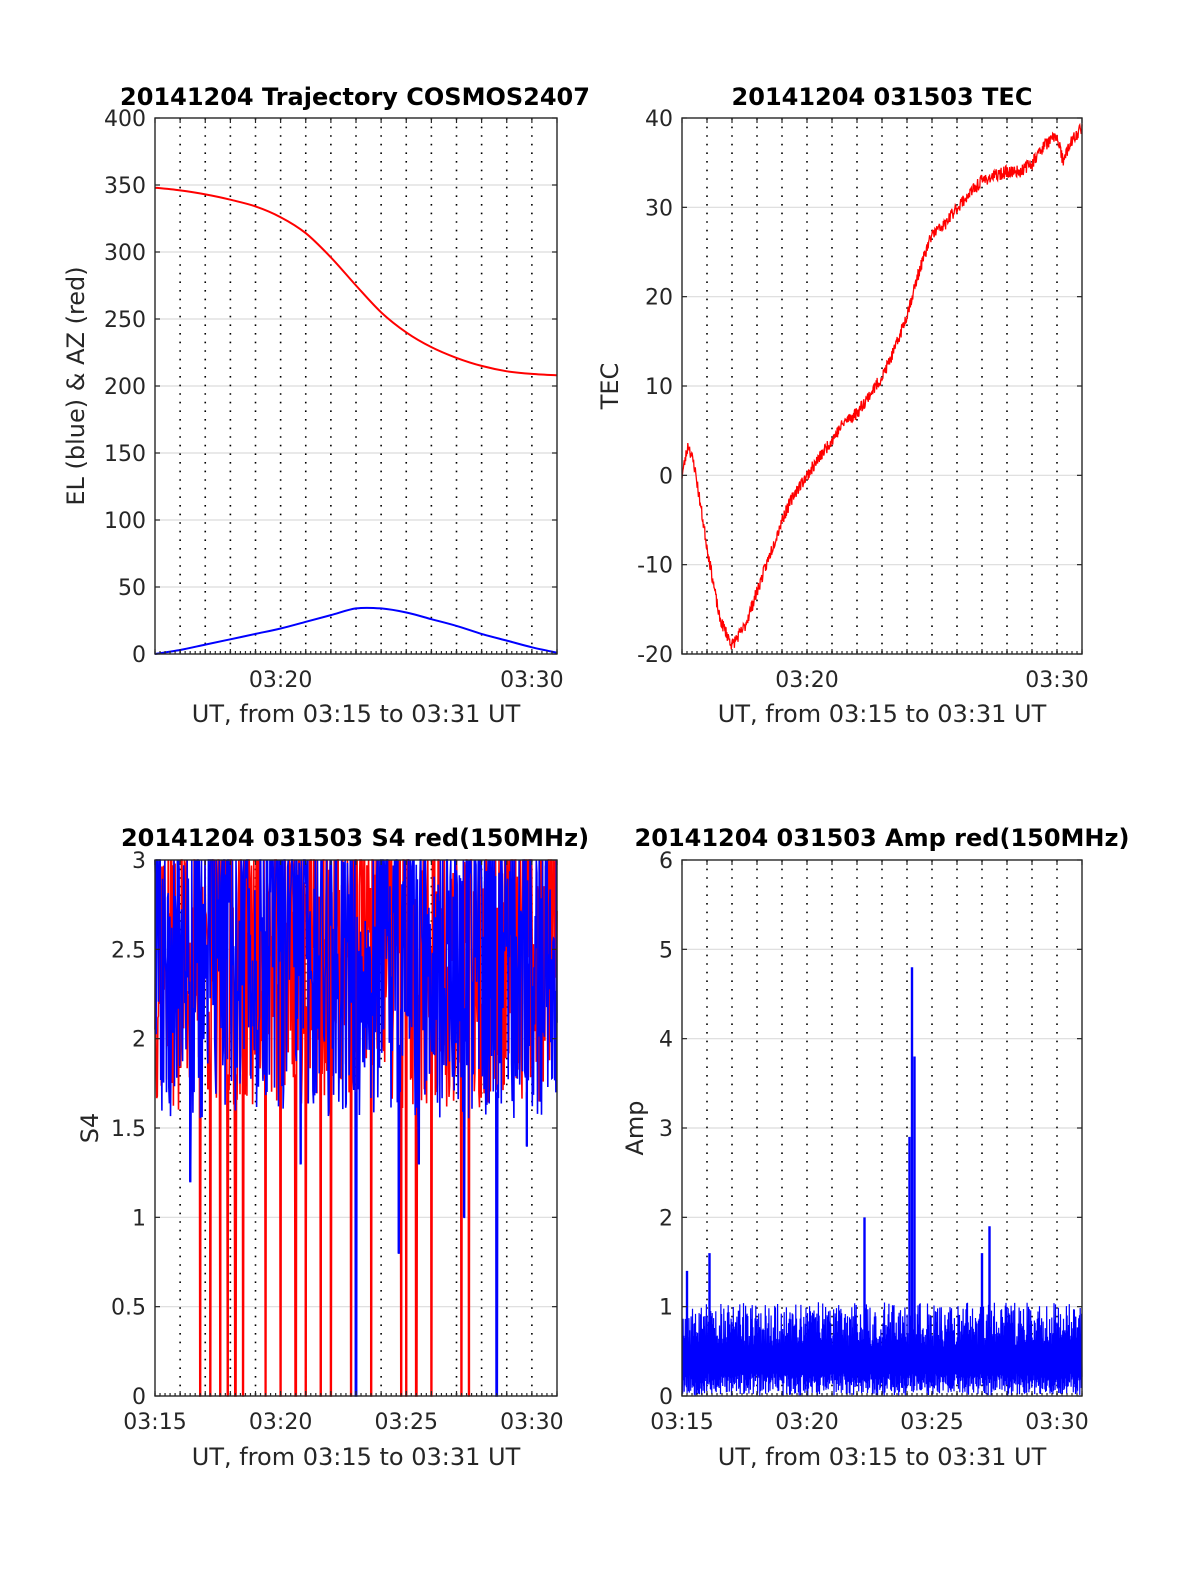 The image size is (1200, 1575). I want to click on trajectory-x-tick-label: 03:30, so click(531, 680).